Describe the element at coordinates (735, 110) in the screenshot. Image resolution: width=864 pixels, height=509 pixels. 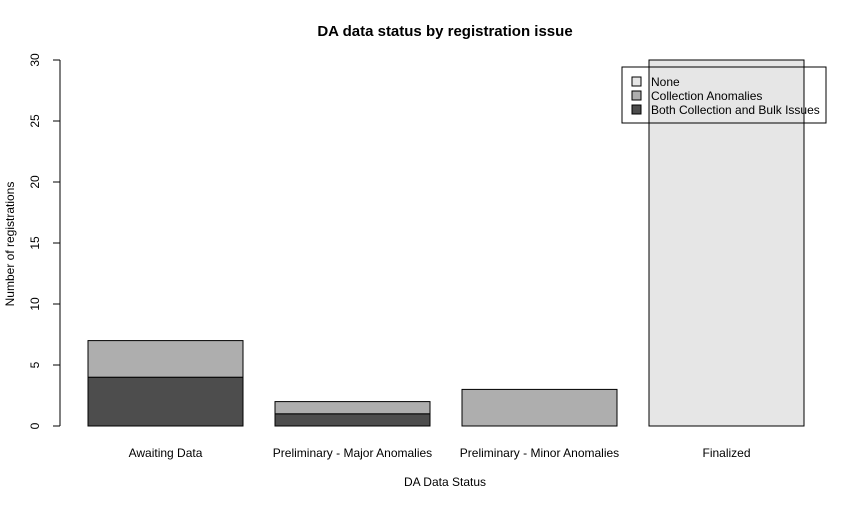
I see `legend-label: Both Collection and Bulk Issues` at that location.